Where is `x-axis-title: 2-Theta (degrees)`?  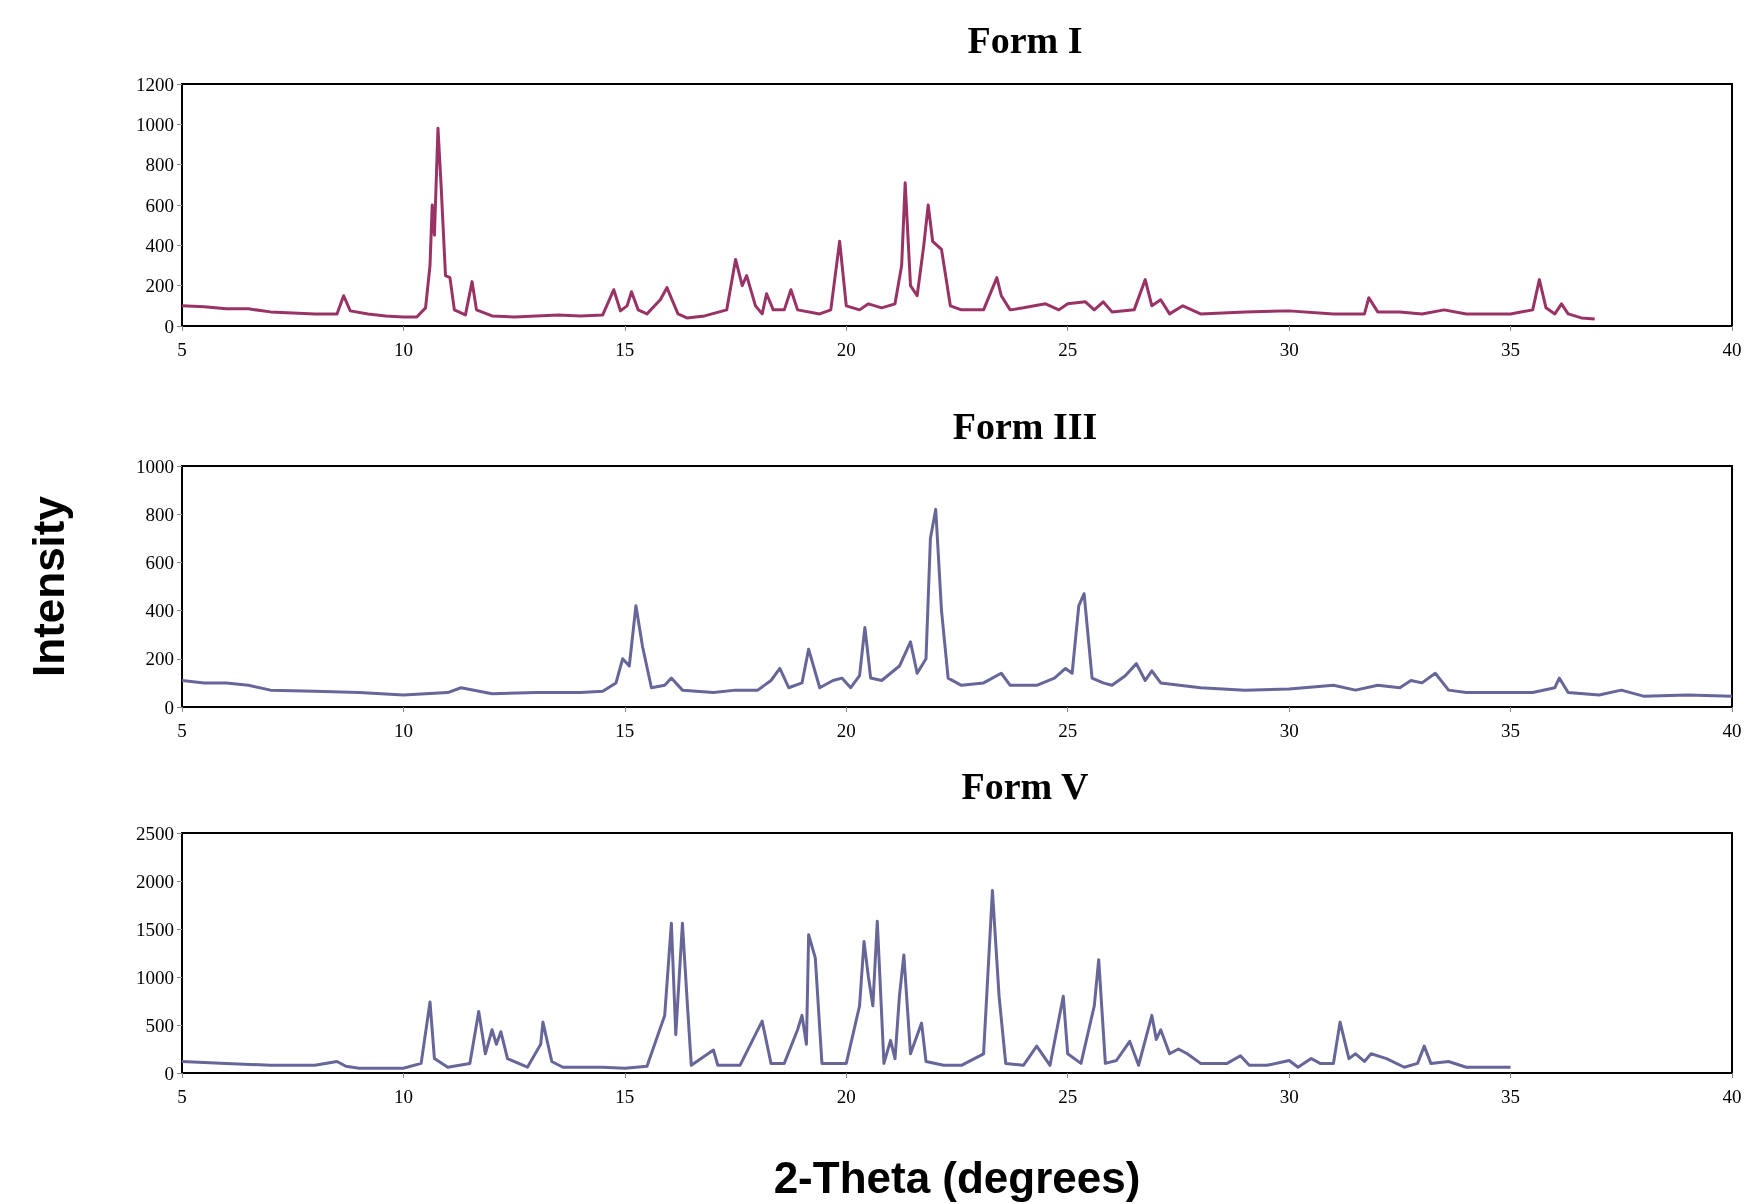 x-axis-title: 2-Theta (degrees) is located at coordinates (957, 1177).